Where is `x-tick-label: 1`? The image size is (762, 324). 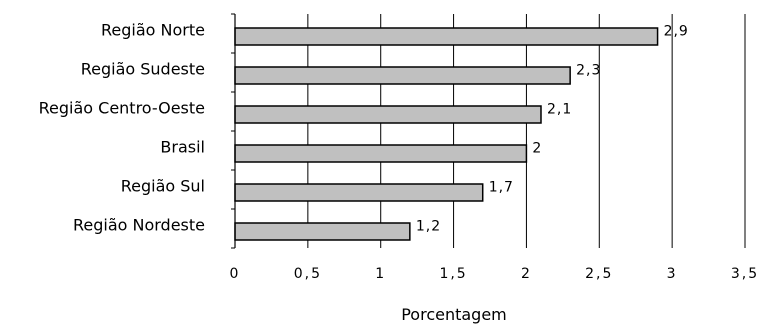
x-tick-label: 1 is located at coordinates (380, 274).